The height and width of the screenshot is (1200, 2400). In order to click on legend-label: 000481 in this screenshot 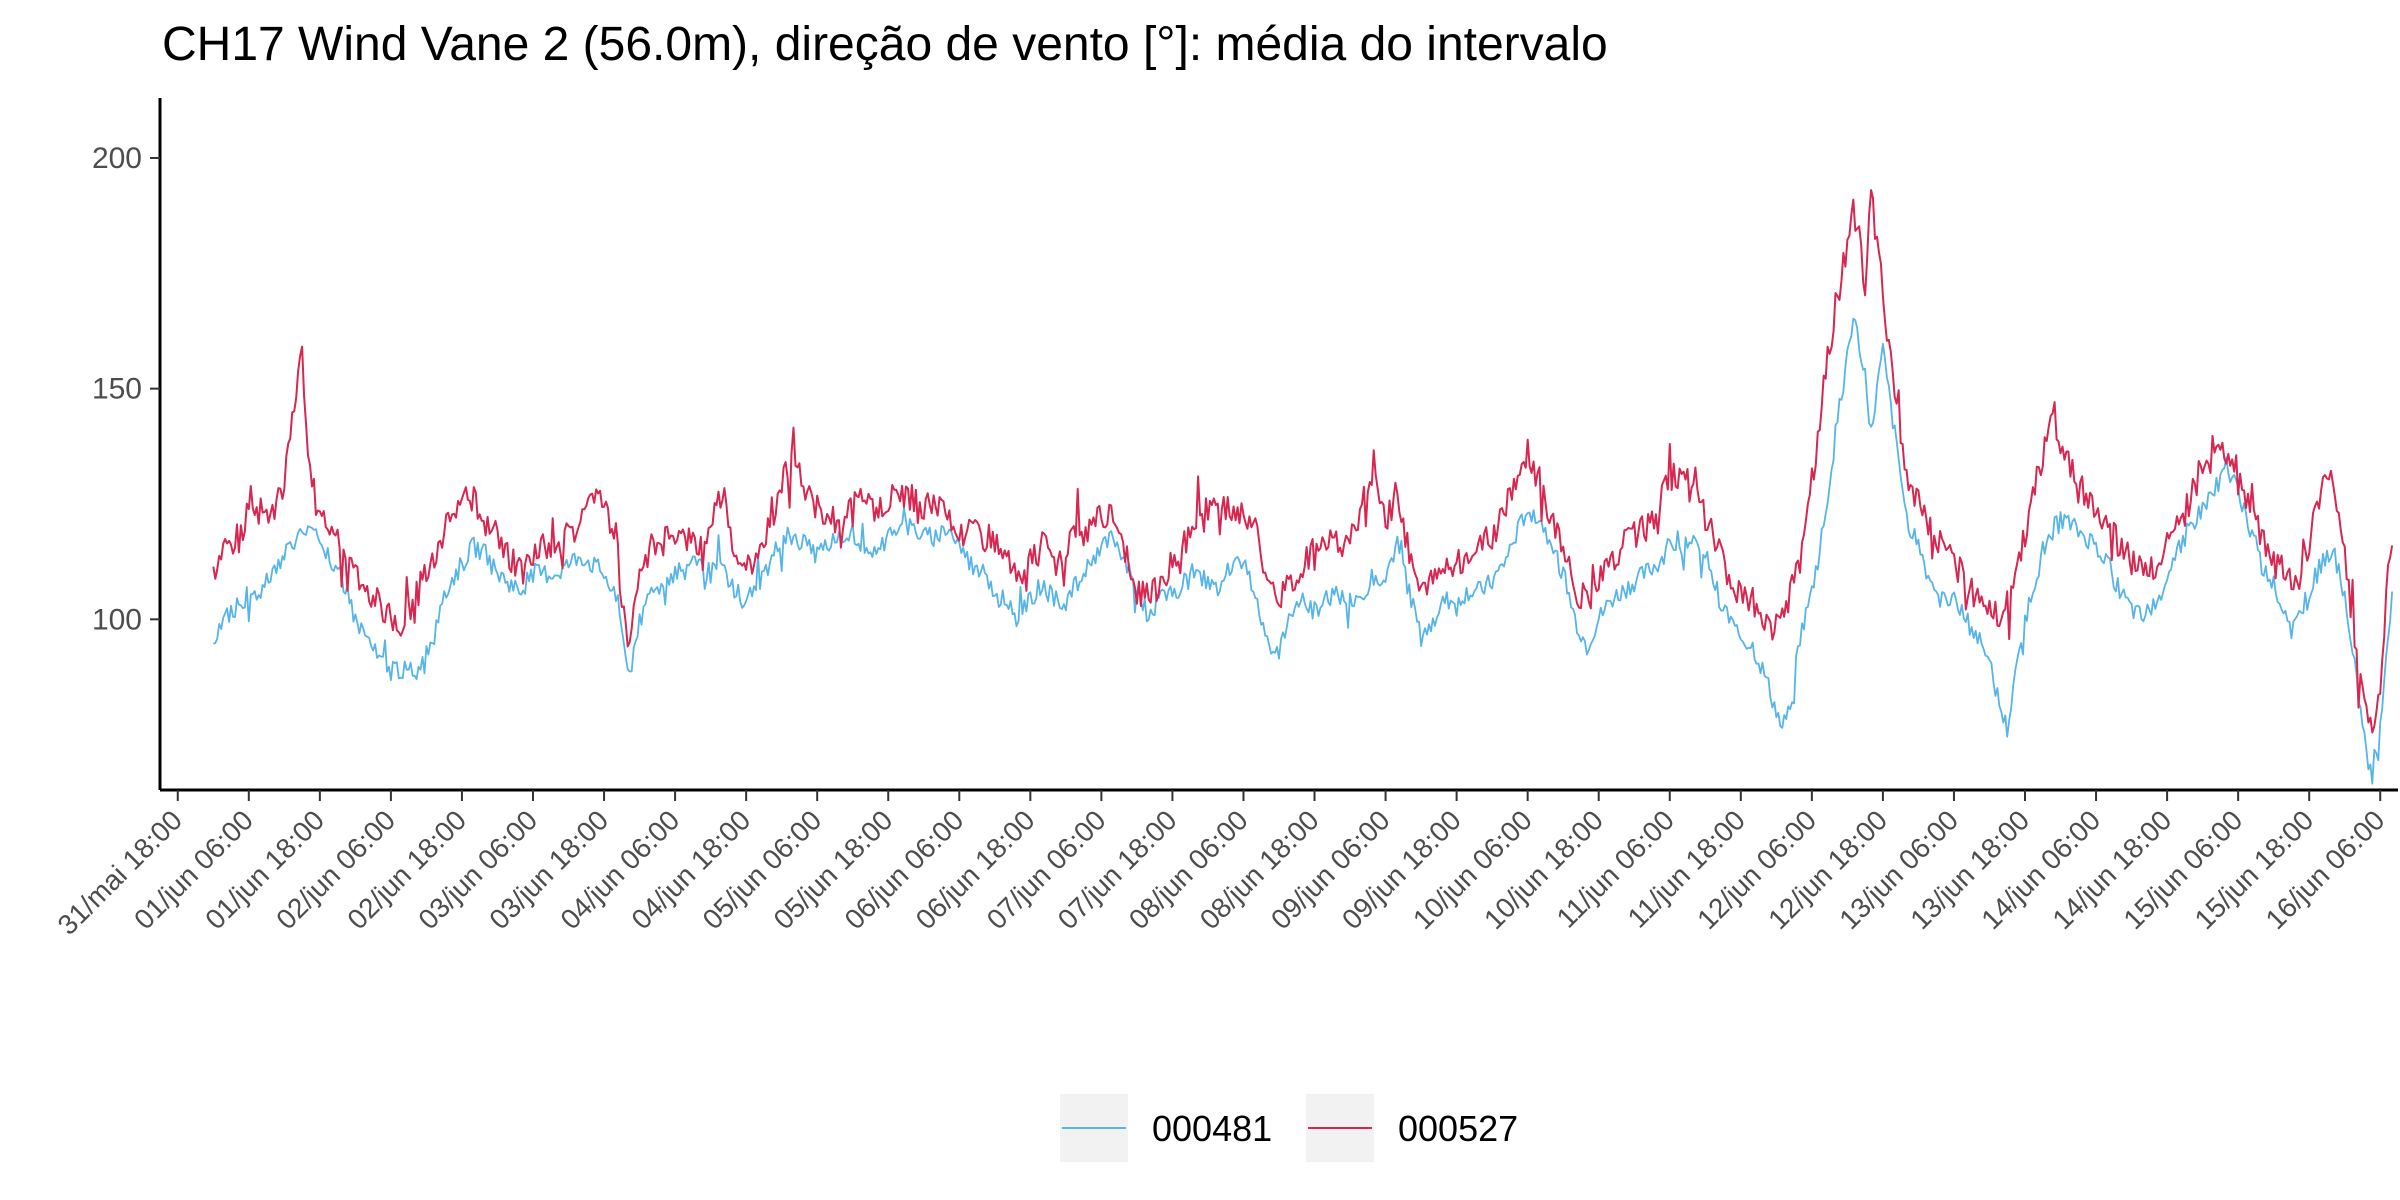, I will do `click(1212, 1128)`.